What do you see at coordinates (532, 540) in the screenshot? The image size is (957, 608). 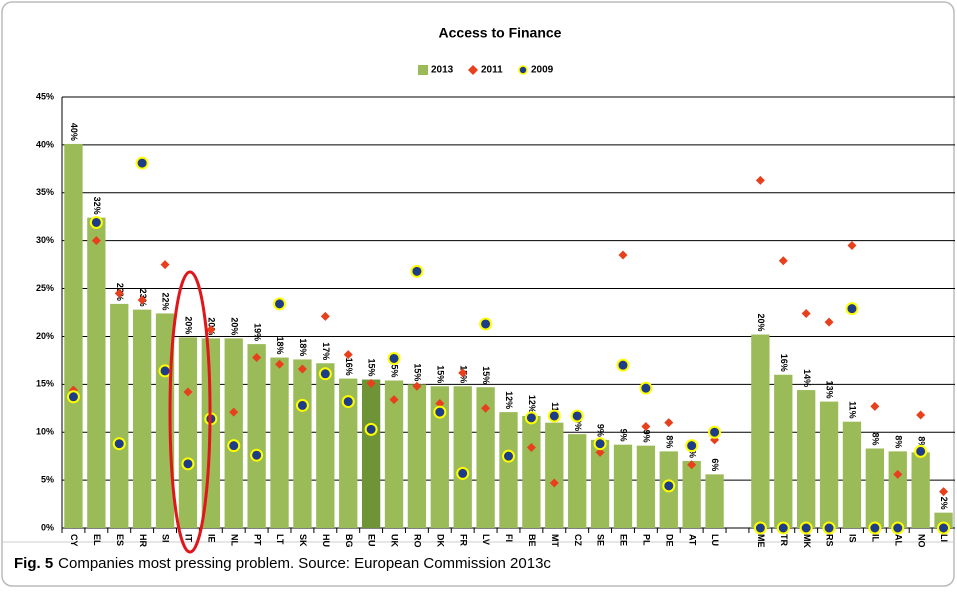 I see `x-tick-label: BE` at bounding box center [532, 540].